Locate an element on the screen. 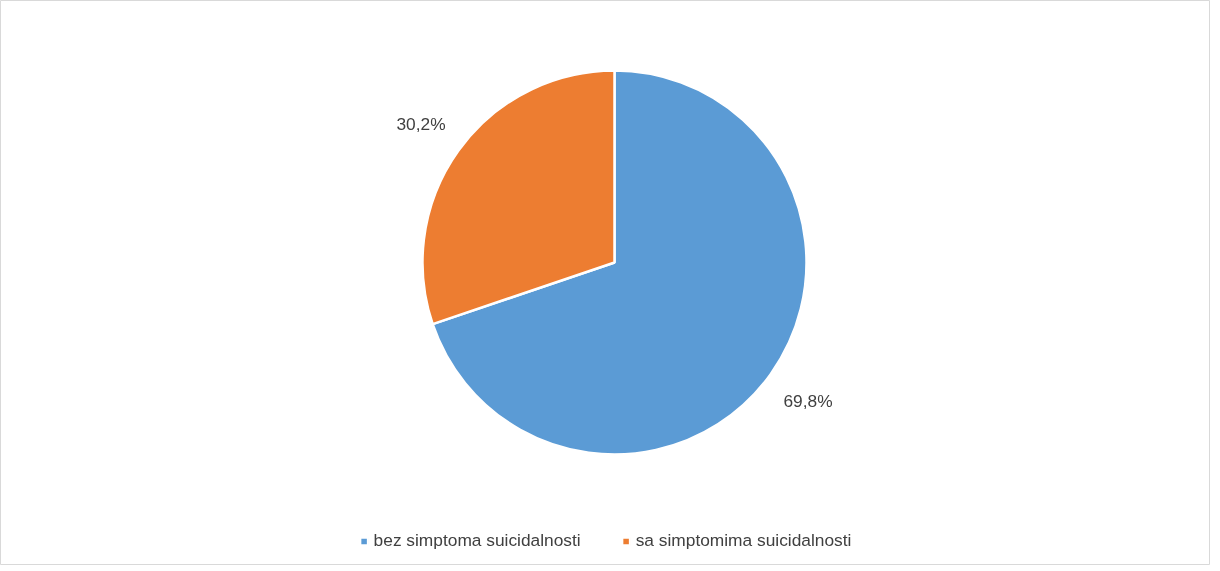 This screenshot has height=571, width=1220. data-label: 30,2% is located at coordinates (421, 123).